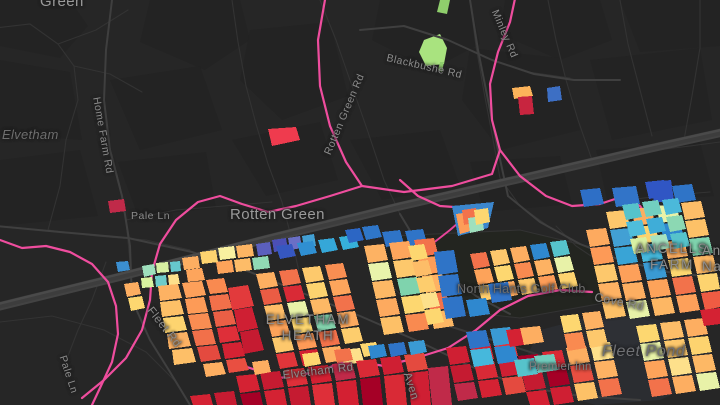 This screenshot has height=405, width=720. I want to click on suburb-label-elvetham-heath: ELVETHAM HEATH, so click(308, 327).